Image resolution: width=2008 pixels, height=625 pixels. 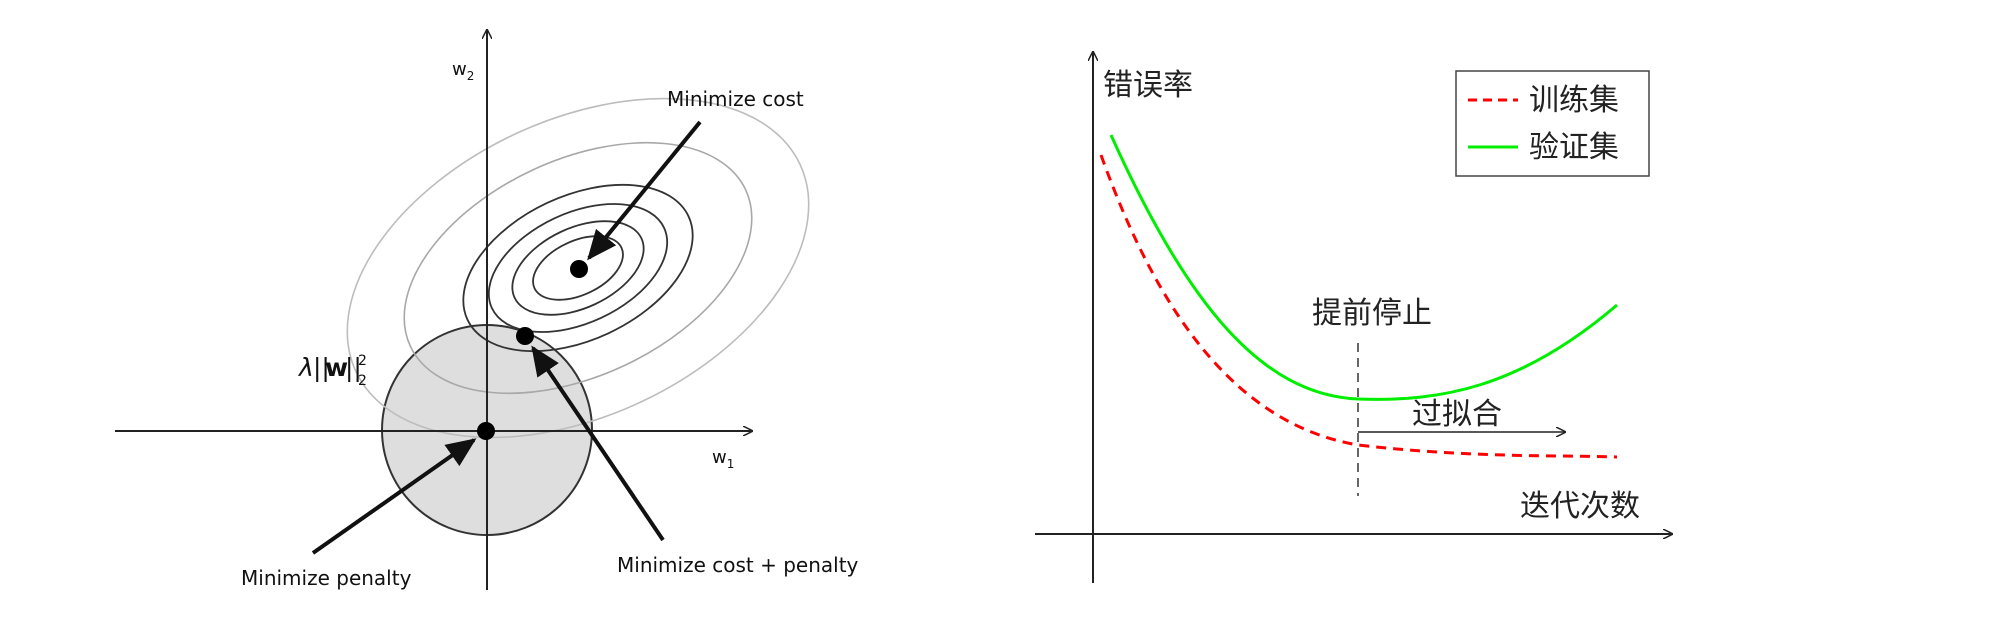 I want to click on overfit-label: 过拟合, so click(x=1457, y=414).